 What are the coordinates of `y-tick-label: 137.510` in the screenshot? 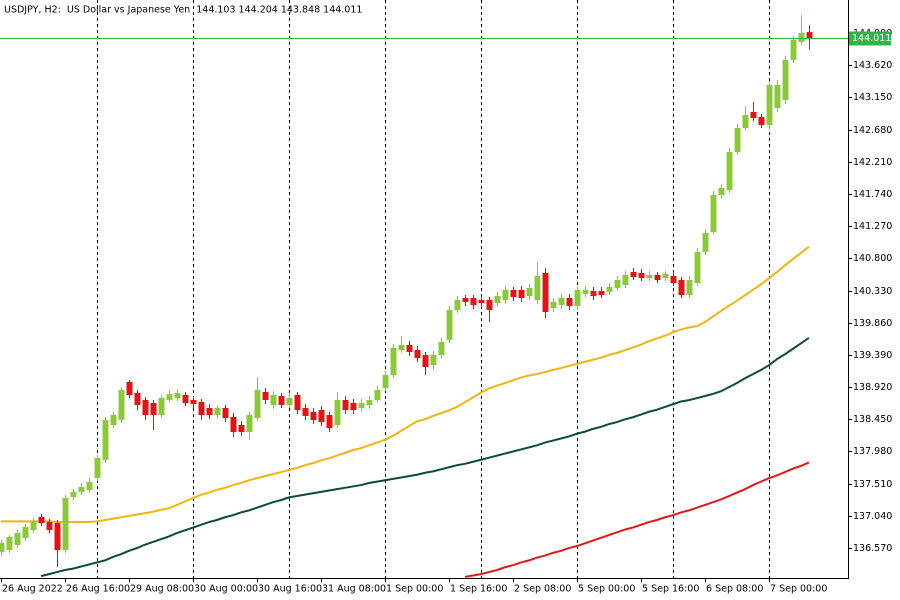 It's located at (872, 484).